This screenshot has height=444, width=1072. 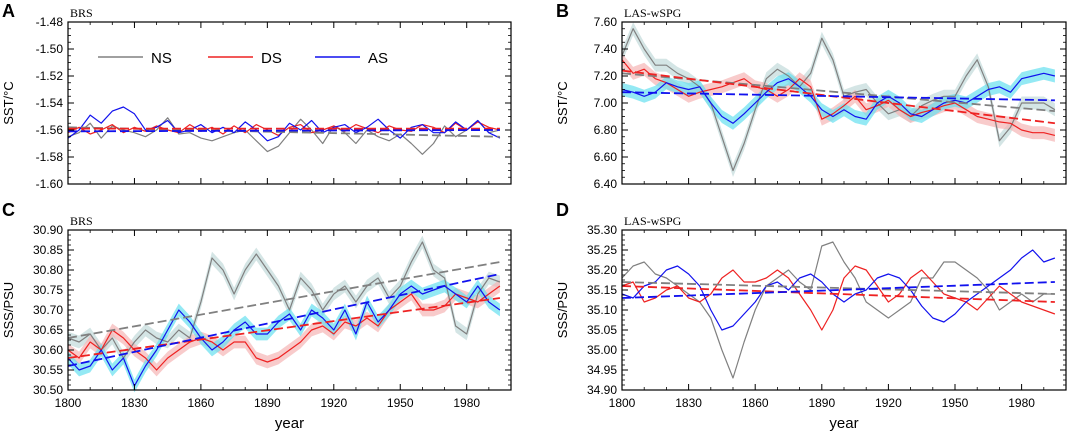 I want to click on panel-letter: A, so click(x=8, y=11).